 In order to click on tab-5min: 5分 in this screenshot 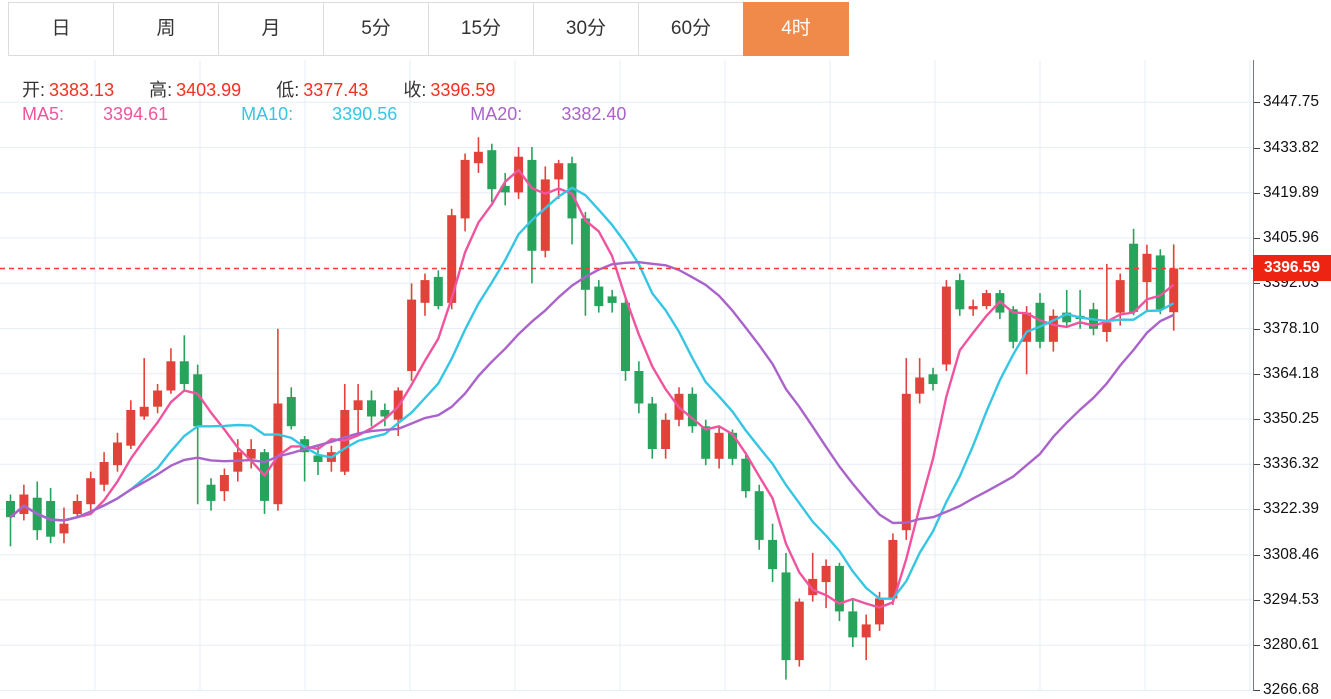, I will do `click(376, 29)`.